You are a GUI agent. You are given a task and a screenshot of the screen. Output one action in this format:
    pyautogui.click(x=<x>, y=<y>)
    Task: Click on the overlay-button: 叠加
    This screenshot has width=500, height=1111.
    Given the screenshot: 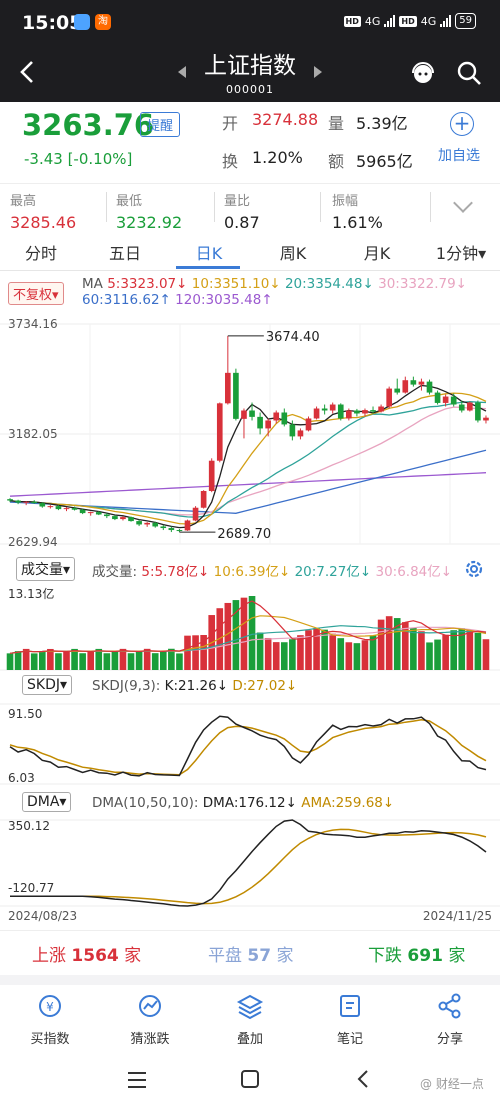 What is the action you would take?
    pyautogui.click(x=250, y=1019)
    